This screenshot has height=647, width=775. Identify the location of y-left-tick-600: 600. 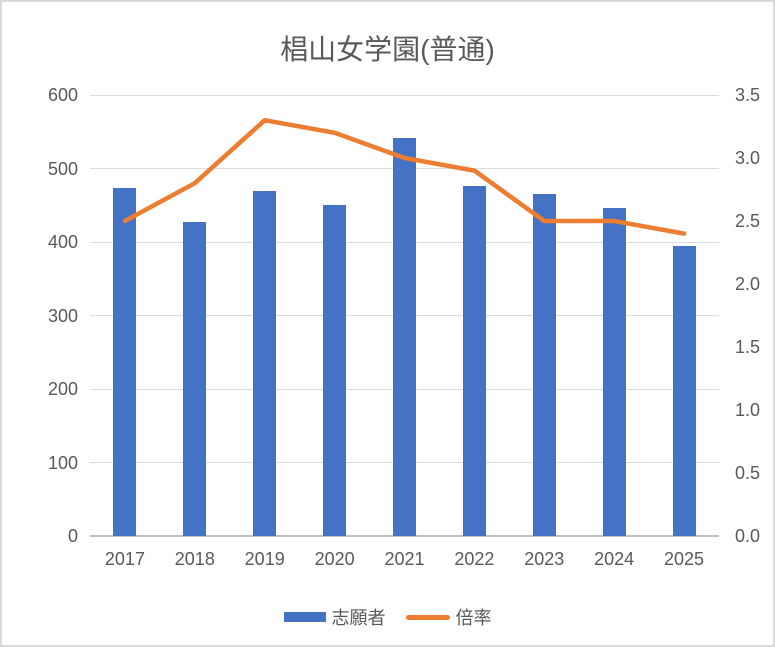
(62, 95).